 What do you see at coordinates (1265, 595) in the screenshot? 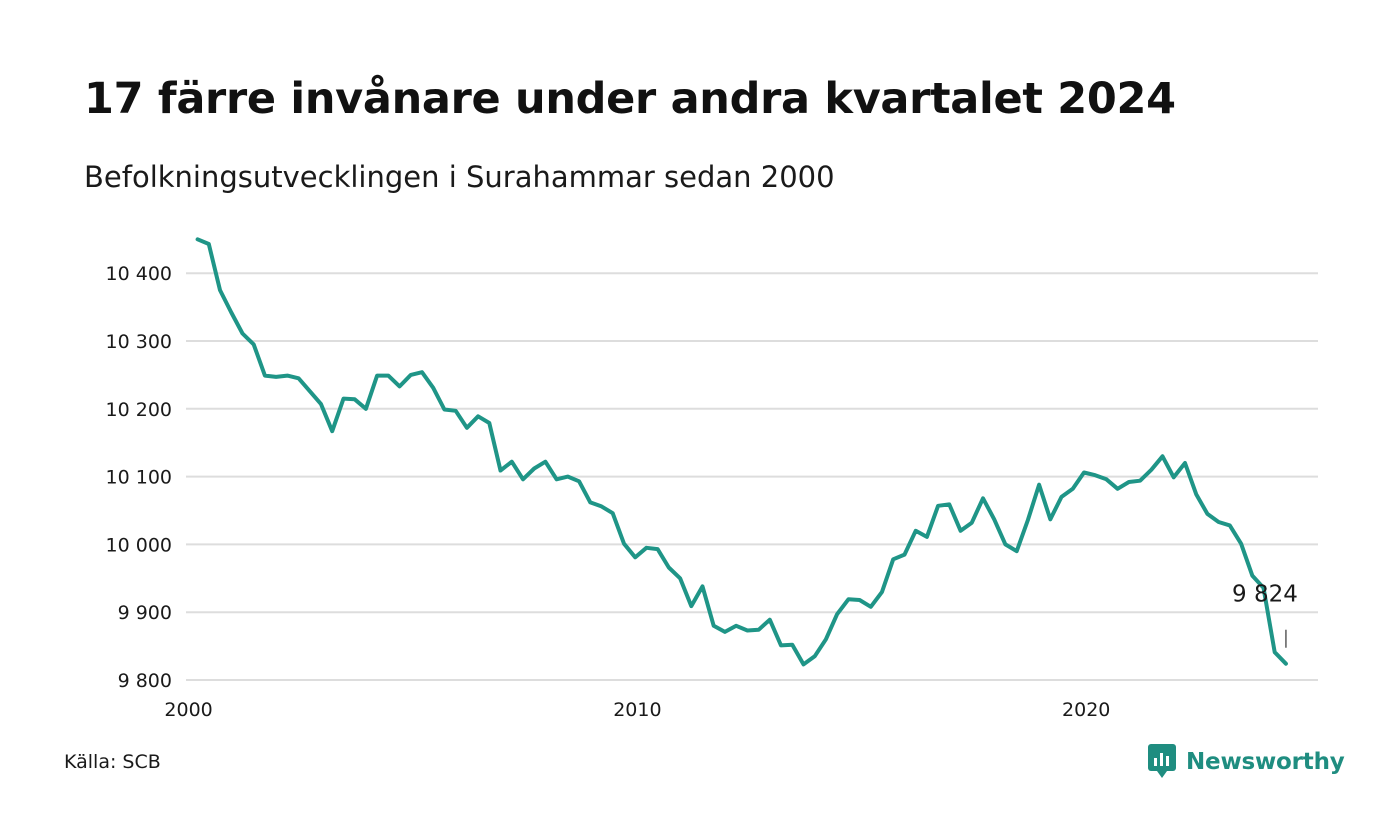
I see `end-value-label: 9 824` at bounding box center [1265, 595].